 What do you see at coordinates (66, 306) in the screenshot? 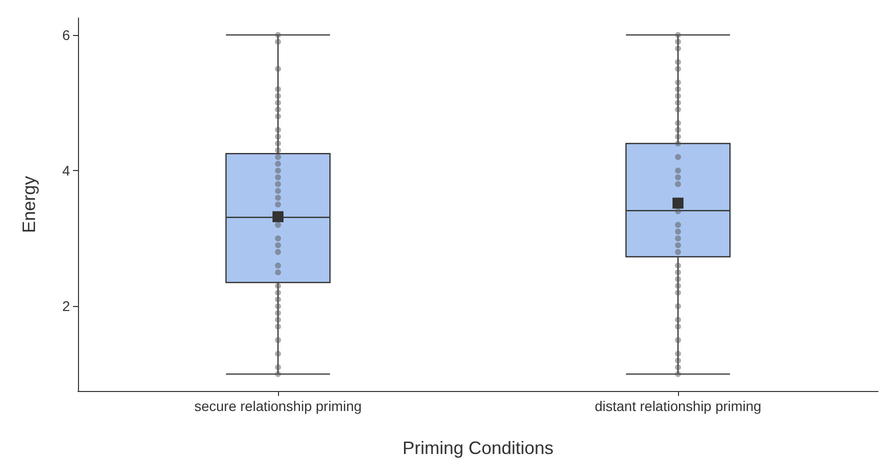
I see `y-tick-label: 2` at bounding box center [66, 306].